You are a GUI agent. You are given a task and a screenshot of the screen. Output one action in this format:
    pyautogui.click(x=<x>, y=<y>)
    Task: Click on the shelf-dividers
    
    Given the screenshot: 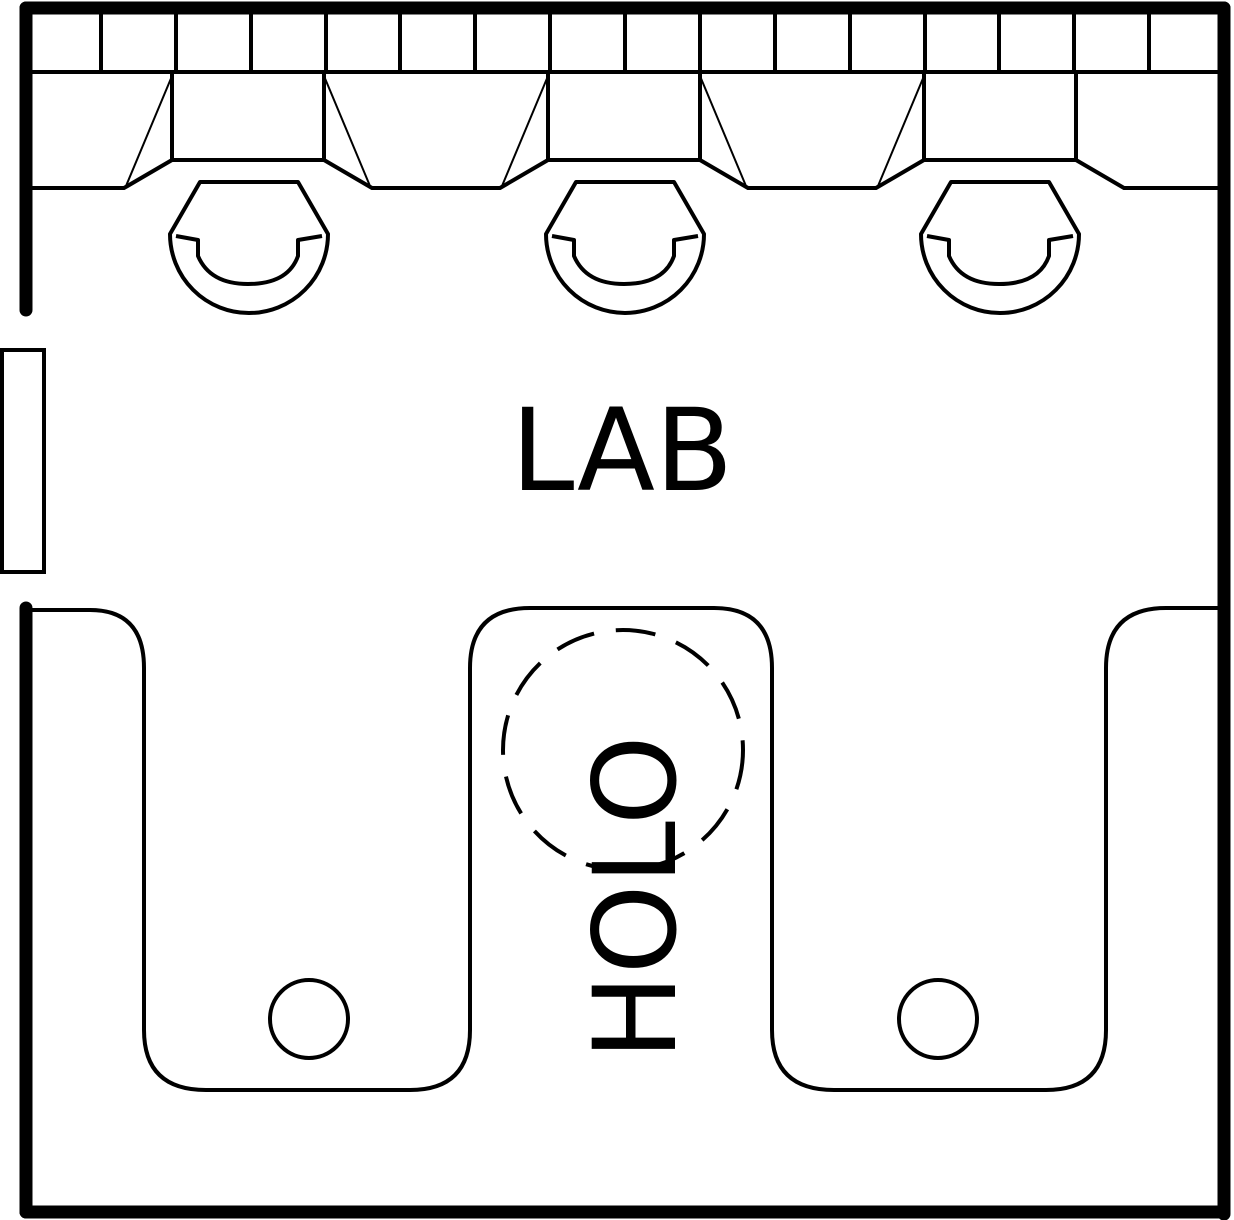 What is the action you would take?
    pyautogui.click(x=625, y=42)
    